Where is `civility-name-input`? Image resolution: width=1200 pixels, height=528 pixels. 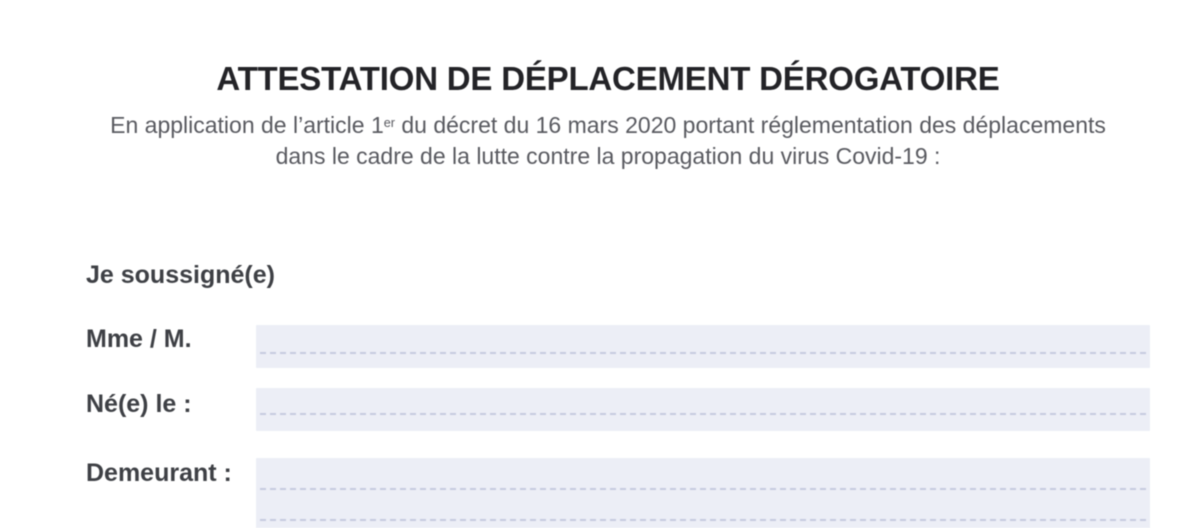 civility-name-input is located at coordinates (703, 346).